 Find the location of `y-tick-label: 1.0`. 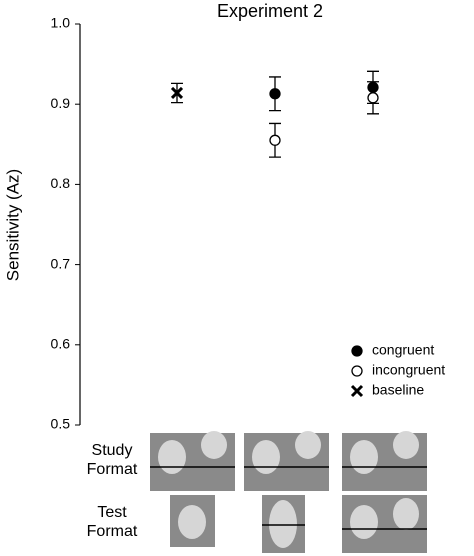

y-tick-label: 1.0 is located at coordinates (61, 23).